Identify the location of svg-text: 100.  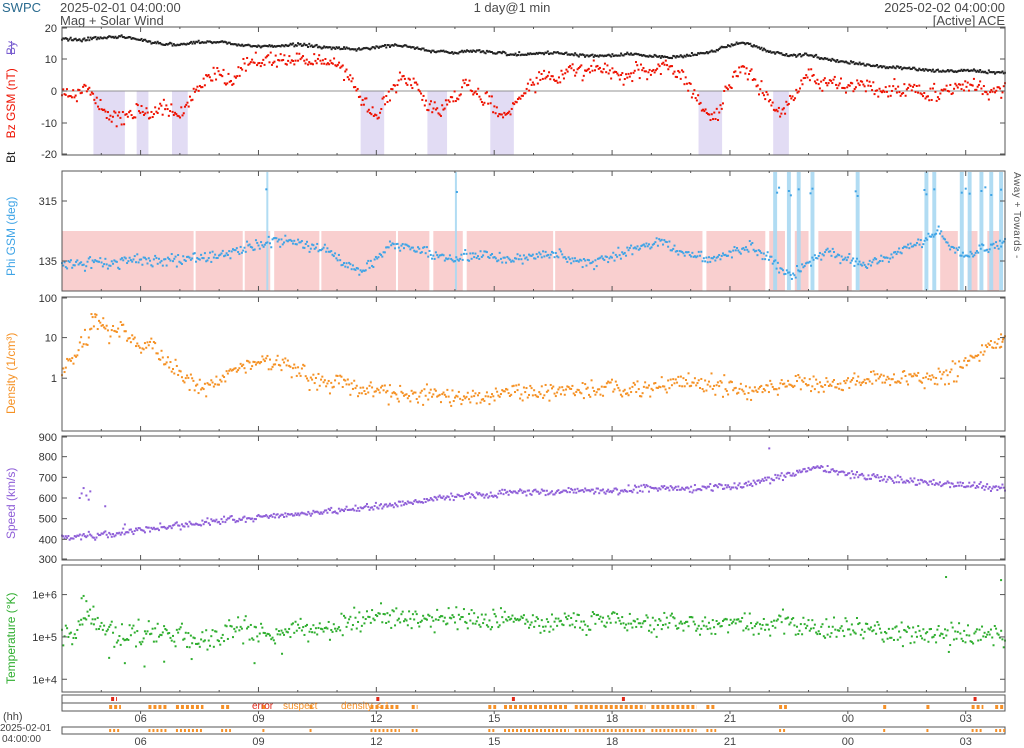
(48, 299).